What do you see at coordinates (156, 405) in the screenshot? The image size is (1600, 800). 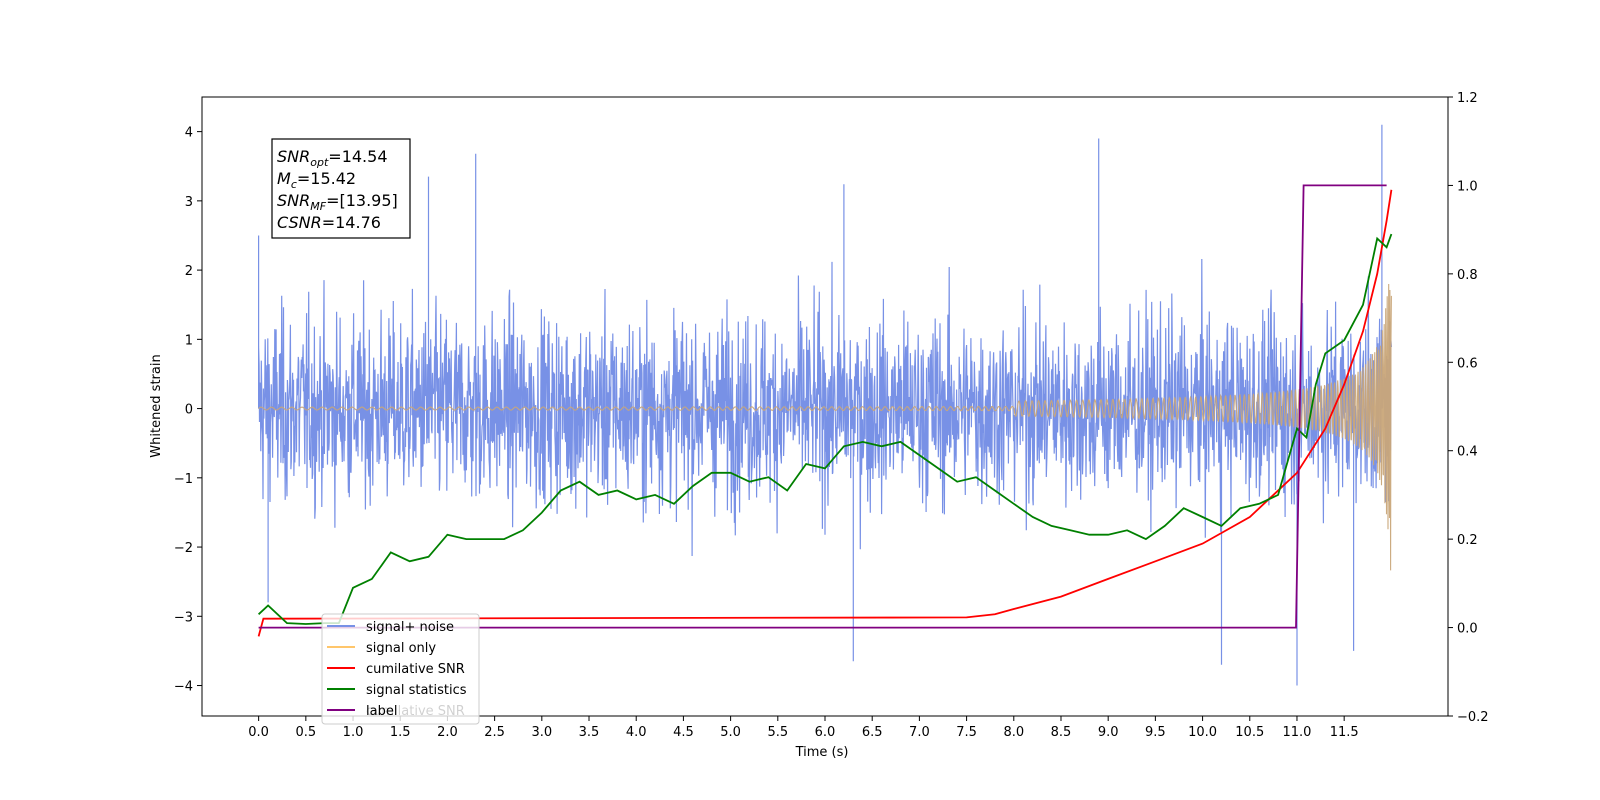 I see `y-axis-label: Whitened strain` at bounding box center [156, 405].